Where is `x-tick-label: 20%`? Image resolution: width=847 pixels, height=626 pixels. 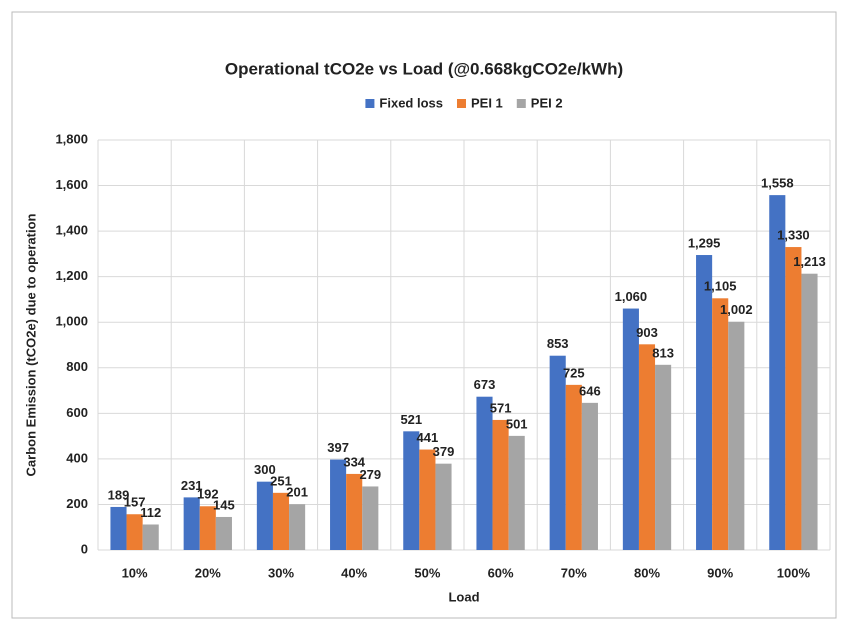
x-tick-label: 20% is located at coordinates (208, 572).